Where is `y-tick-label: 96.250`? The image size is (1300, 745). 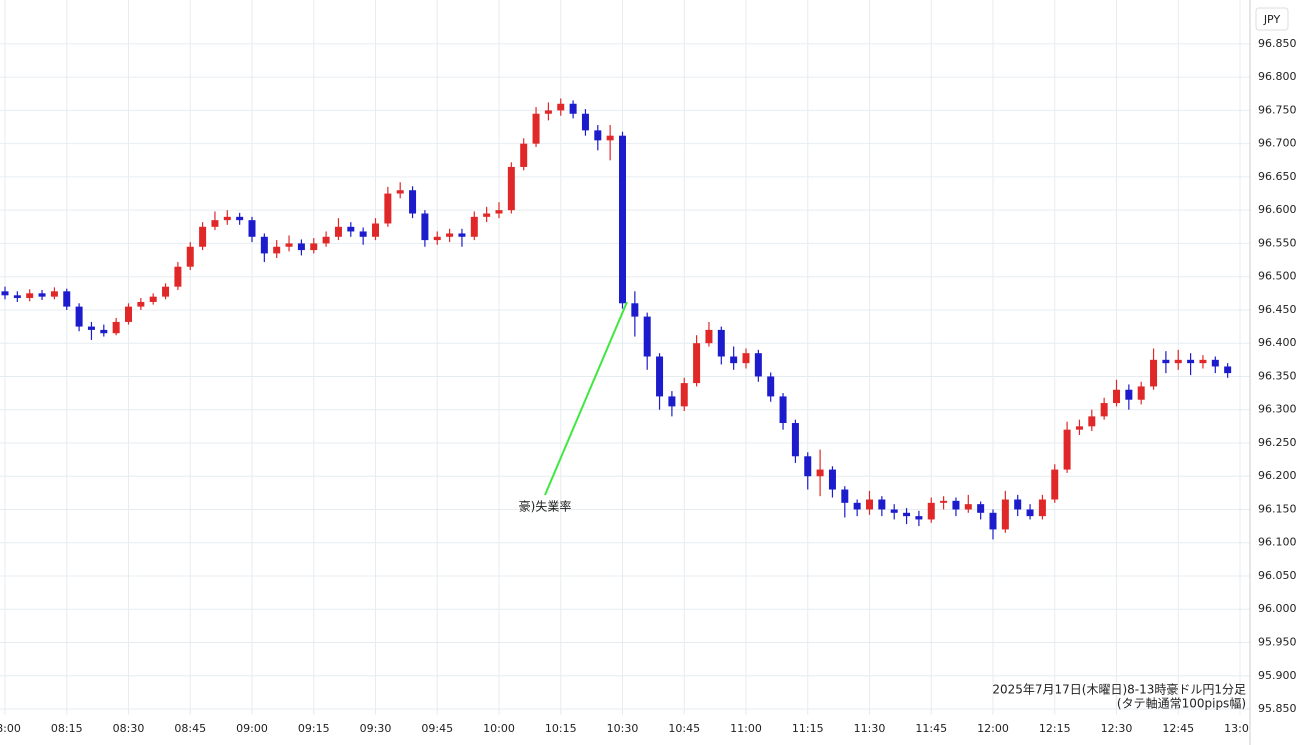
y-tick-label: 96.250 is located at coordinates (1277, 442).